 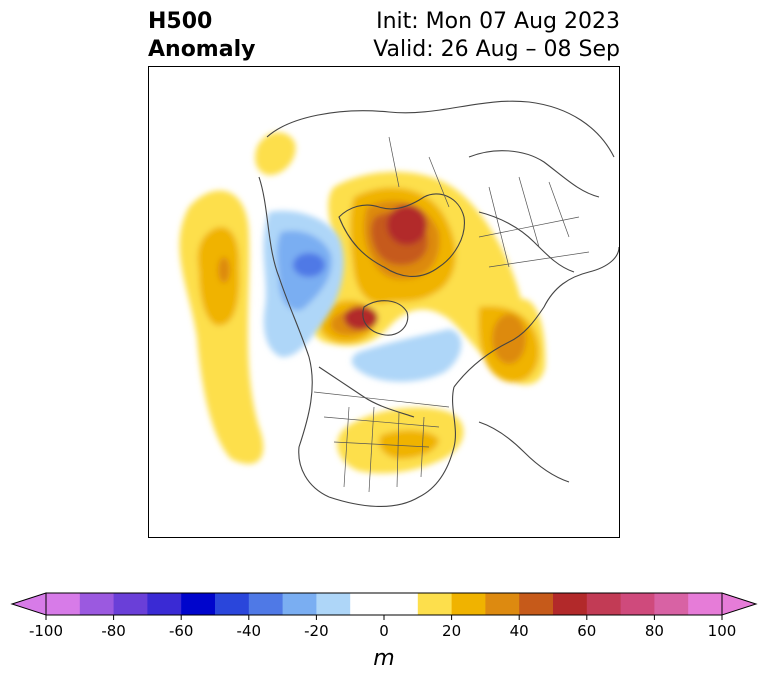 I want to click on colorbar-tick-label: -80, so click(x=113, y=631).